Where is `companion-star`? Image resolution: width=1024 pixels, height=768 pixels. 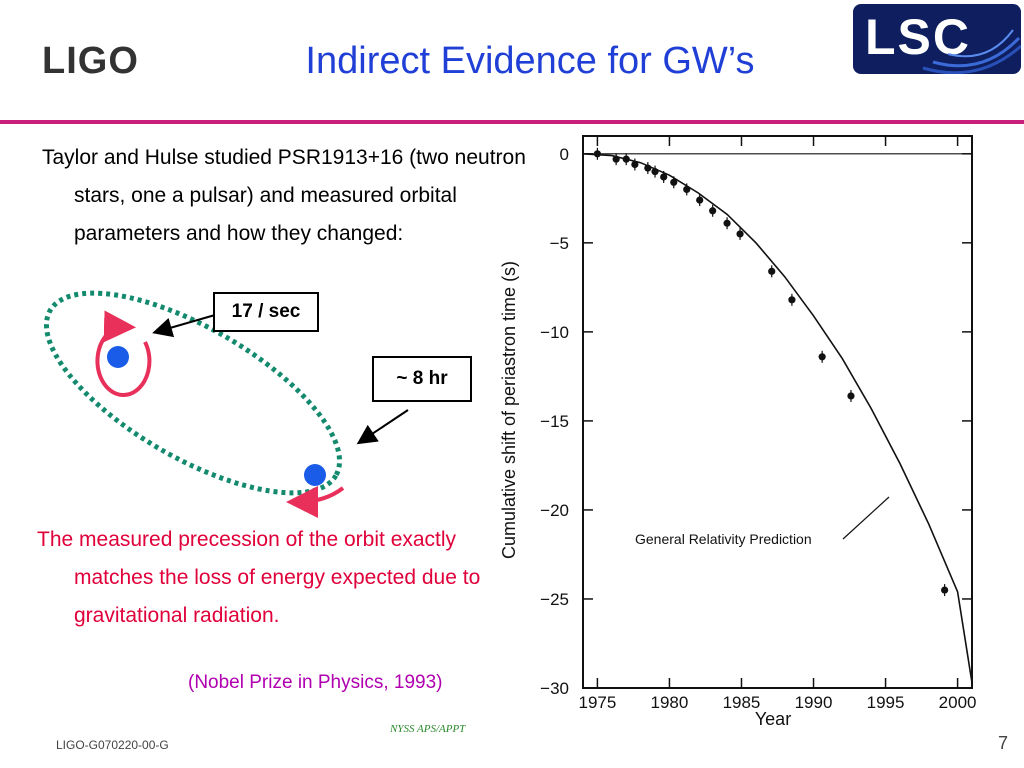
companion-star is located at coordinates (315, 475).